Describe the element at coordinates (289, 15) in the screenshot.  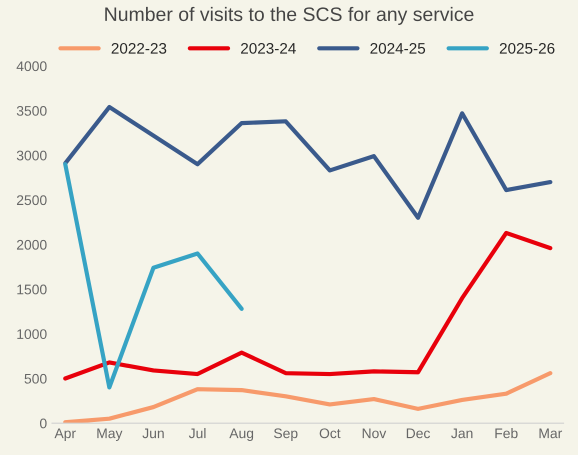
I see `chart-title: Number of visits to the SCS for any service` at that location.